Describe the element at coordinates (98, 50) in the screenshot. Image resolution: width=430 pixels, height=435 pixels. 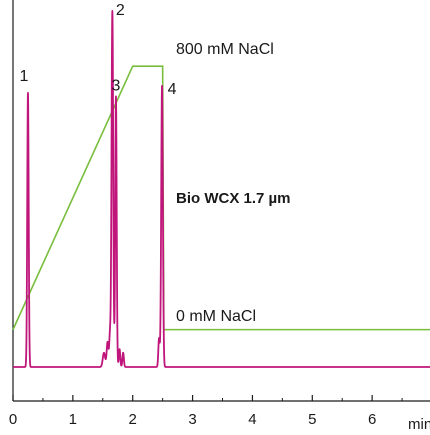
I see `label-layer: 1 2 3 4` at that location.